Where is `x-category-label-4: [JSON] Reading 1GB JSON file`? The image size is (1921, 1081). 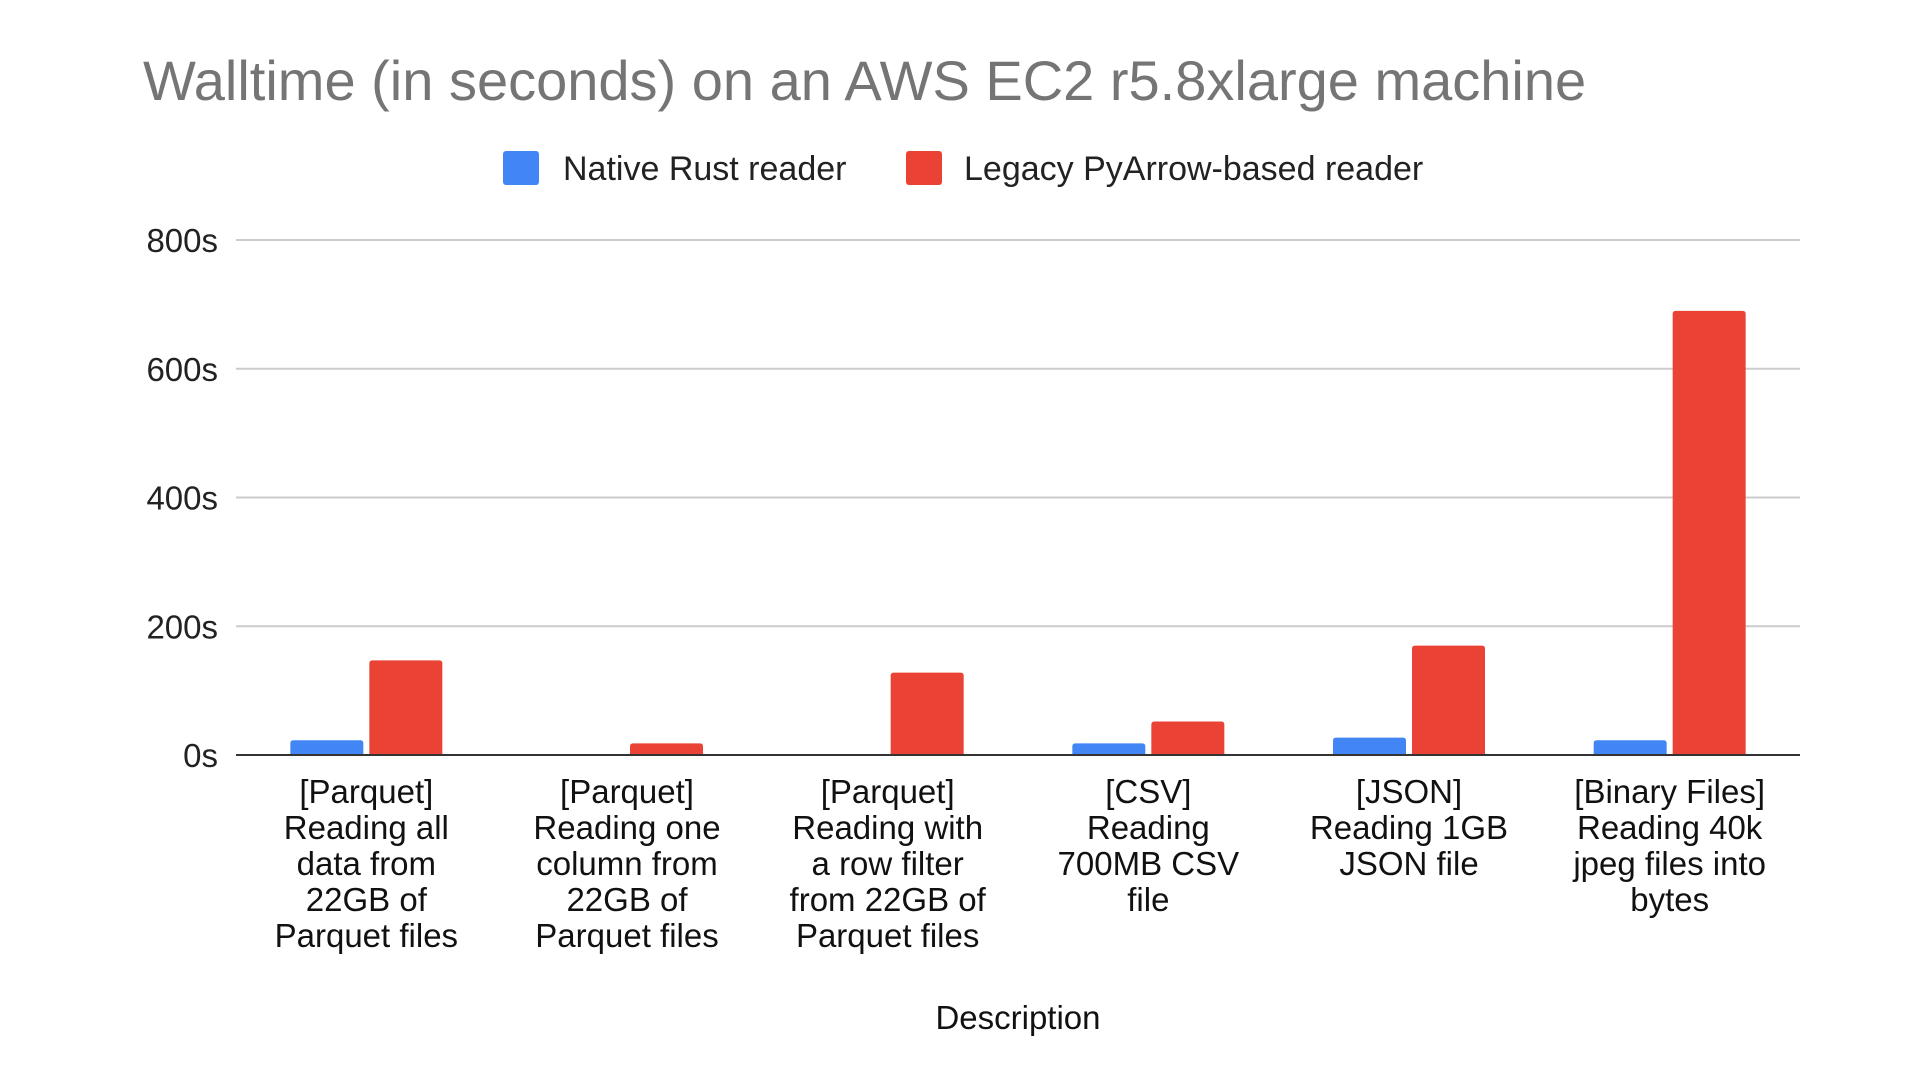 x-category-label-4: [JSON] Reading 1GB JSON file is located at coordinates (1409, 827).